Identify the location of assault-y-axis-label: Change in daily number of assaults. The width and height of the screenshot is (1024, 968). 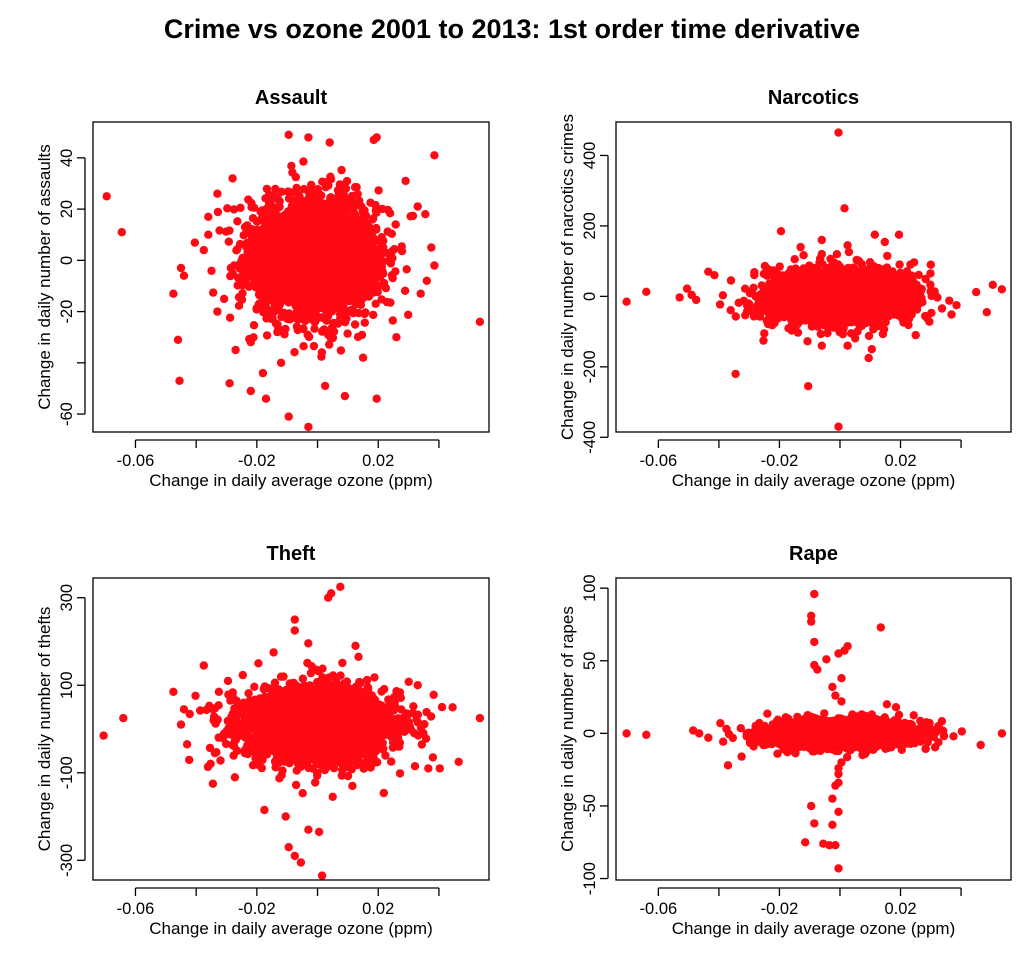
(44, 277).